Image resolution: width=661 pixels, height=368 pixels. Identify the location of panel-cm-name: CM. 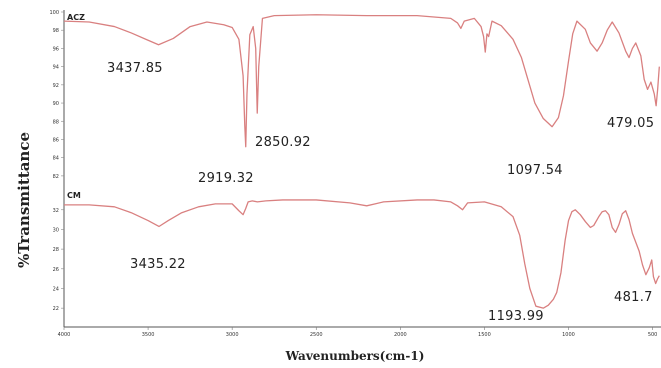
(74, 195).